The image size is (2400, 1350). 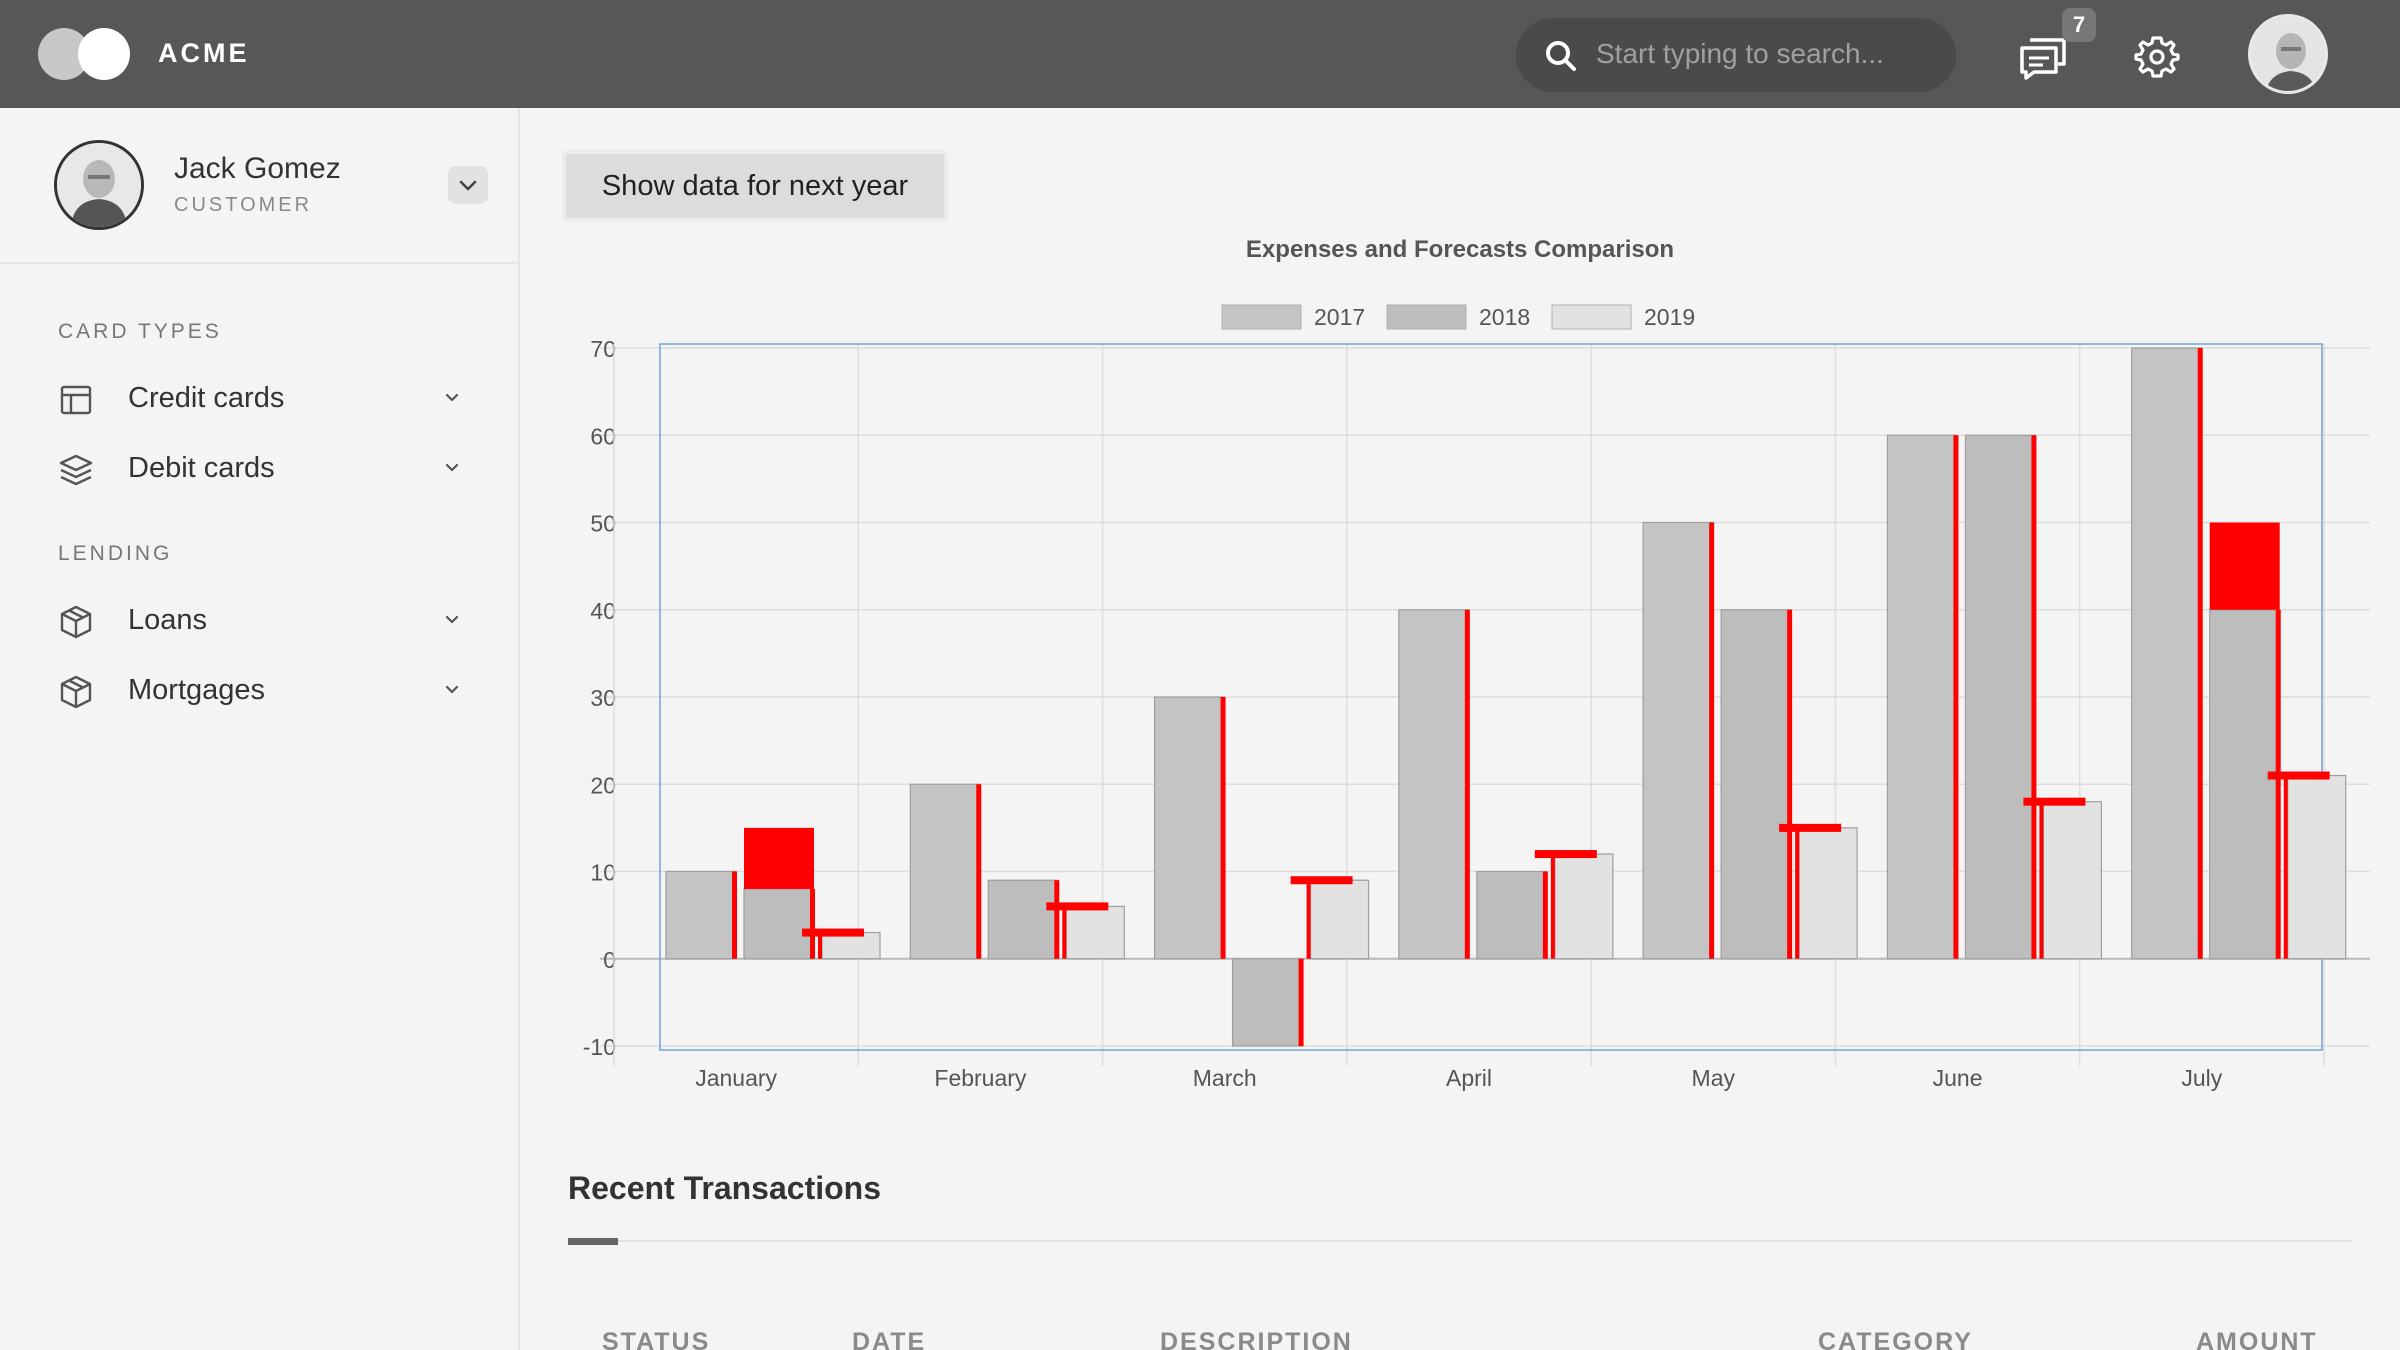 What do you see at coordinates (1797, 893) in the screenshot?
I see `forecast-stem-may` at bounding box center [1797, 893].